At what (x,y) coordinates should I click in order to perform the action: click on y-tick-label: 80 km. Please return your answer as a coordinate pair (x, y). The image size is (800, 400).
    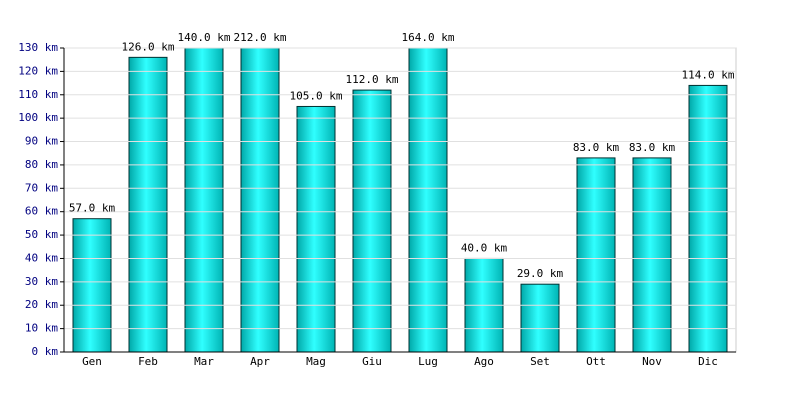
    Looking at the image, I should click on (41, 164).